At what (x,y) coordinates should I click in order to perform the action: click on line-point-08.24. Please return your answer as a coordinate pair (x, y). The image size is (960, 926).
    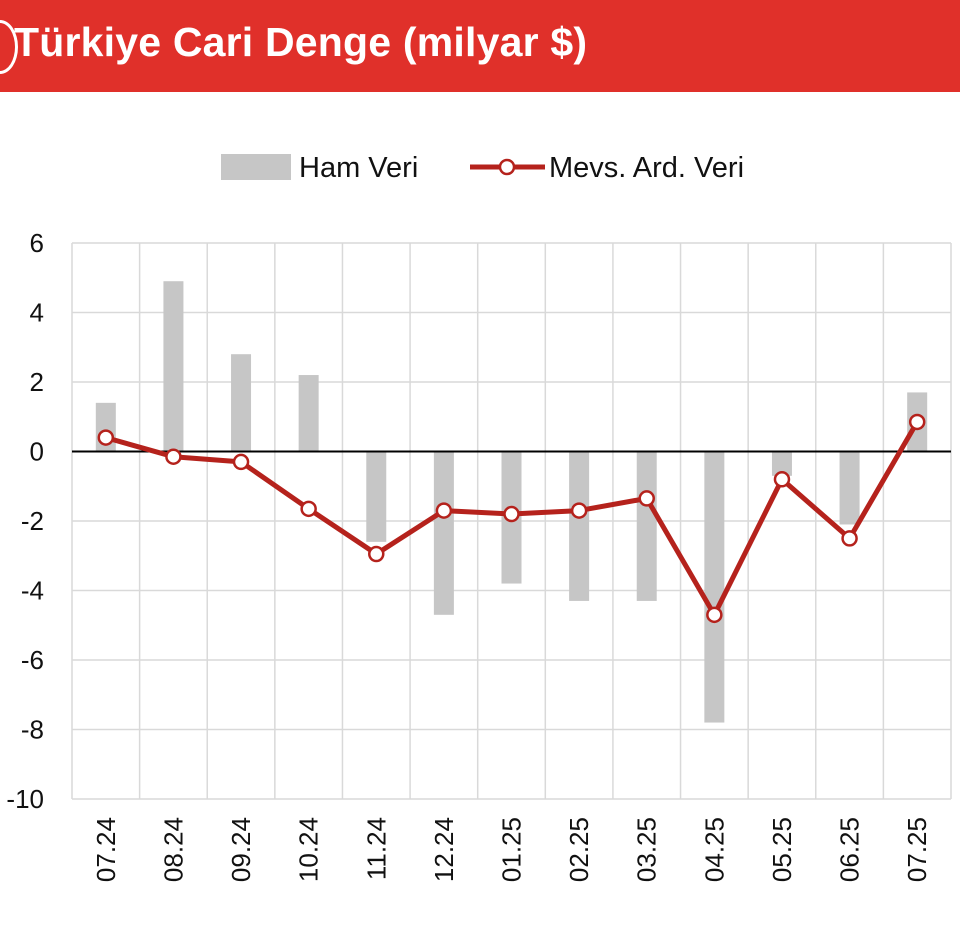
    Looking at the image, I should click on (173, 456).